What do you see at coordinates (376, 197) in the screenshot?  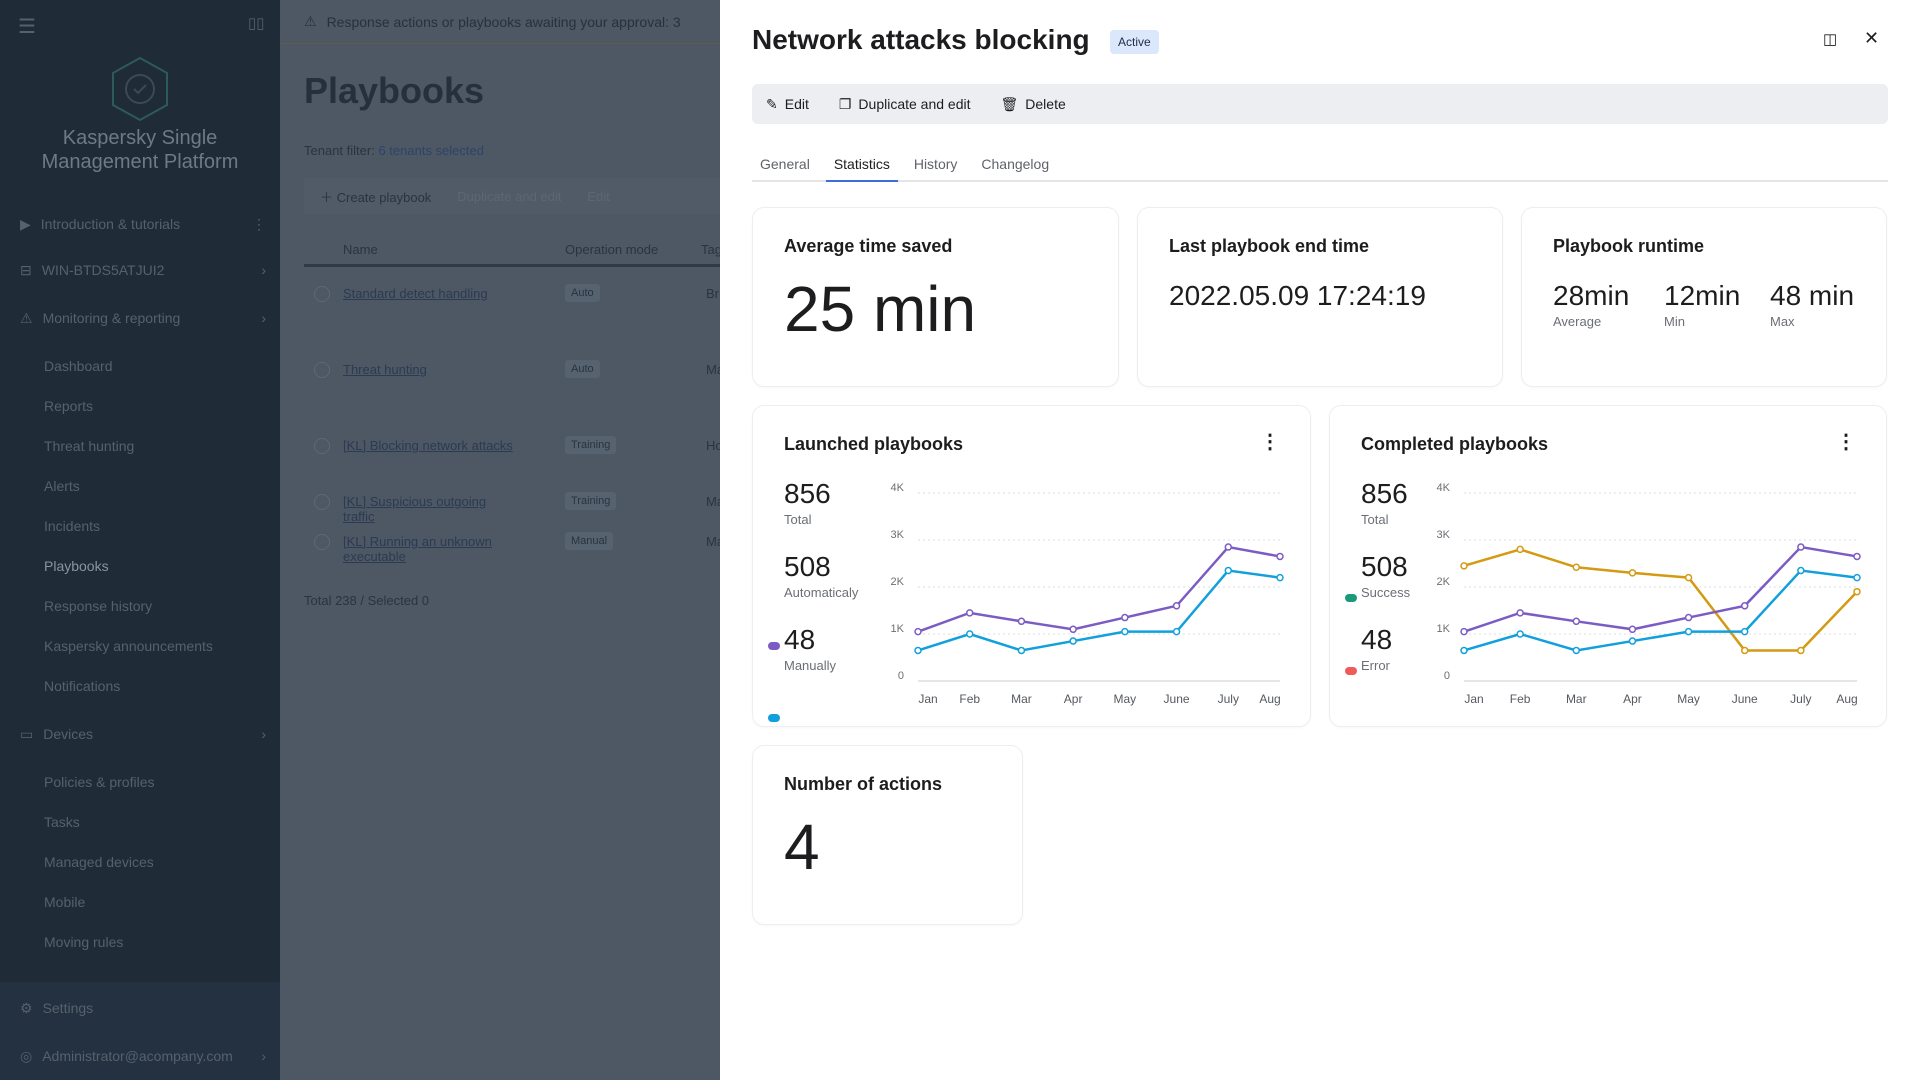 I see `create-playbook-button: ＋ Create playbook` at bounding box center [376, 197].